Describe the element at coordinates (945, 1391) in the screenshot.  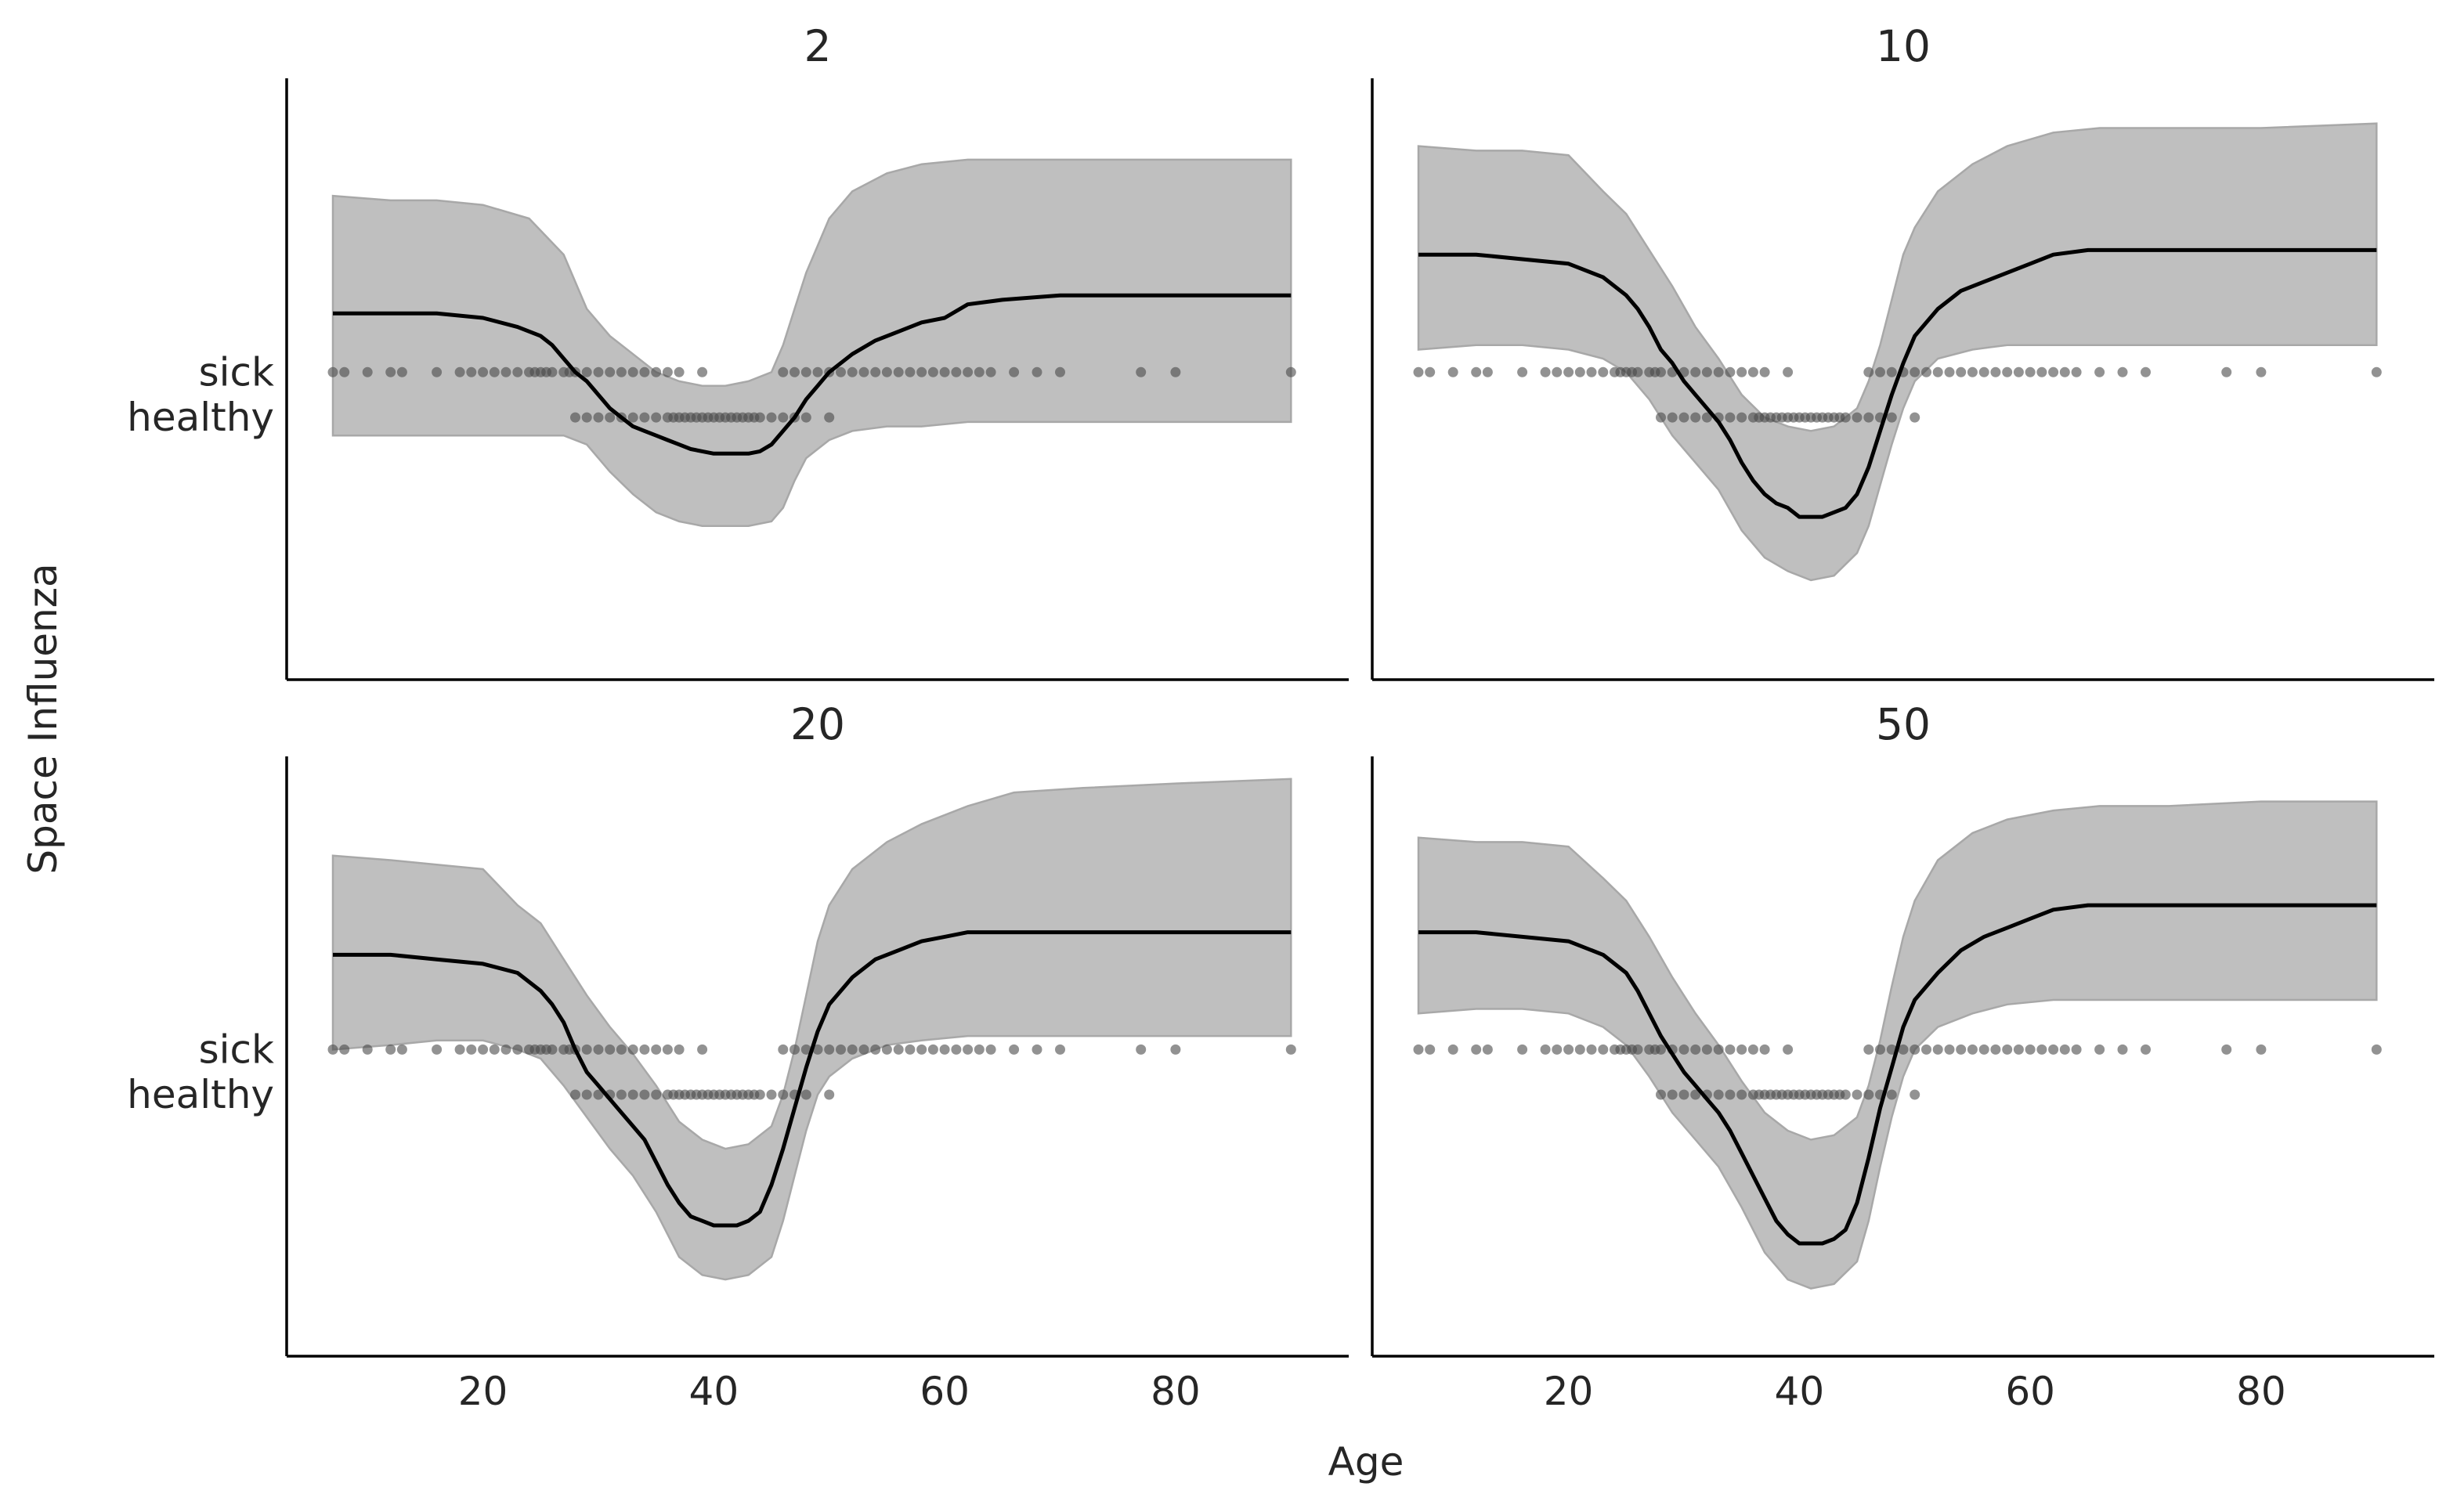
I see `x-tick-label: 60` at that location.